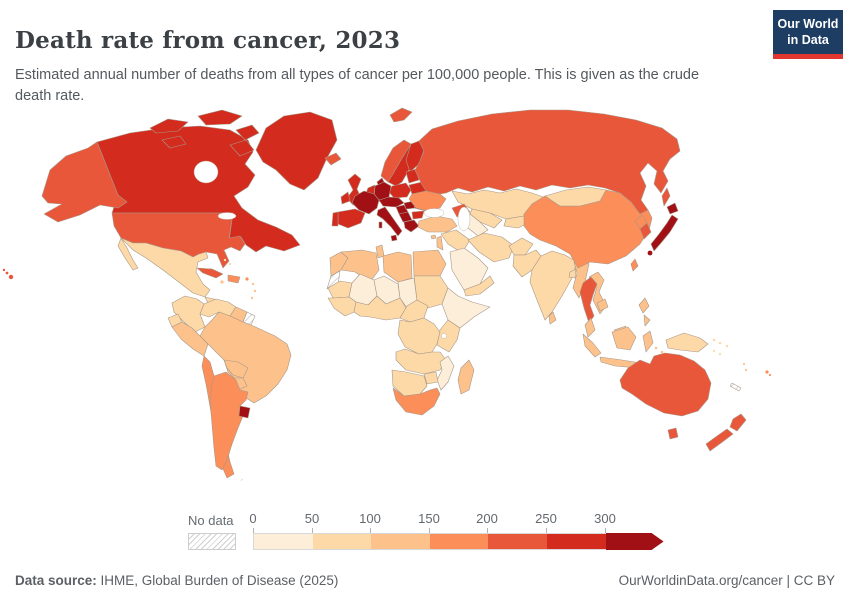 Image resolution: width=850 pixels, height=600 pixels. I want to click on no-data-label: No data, so click(211, 520).